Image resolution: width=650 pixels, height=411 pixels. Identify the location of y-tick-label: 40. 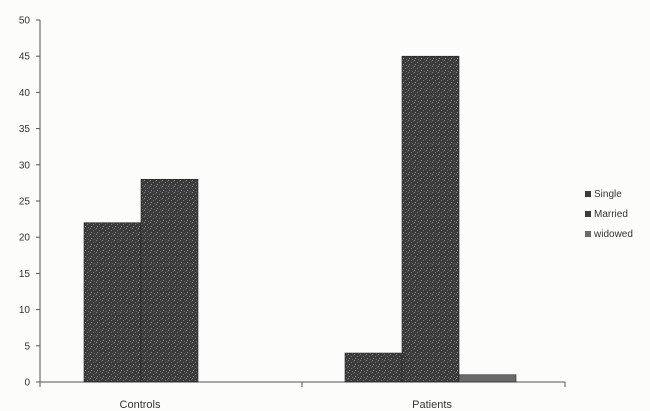
(25, 93).